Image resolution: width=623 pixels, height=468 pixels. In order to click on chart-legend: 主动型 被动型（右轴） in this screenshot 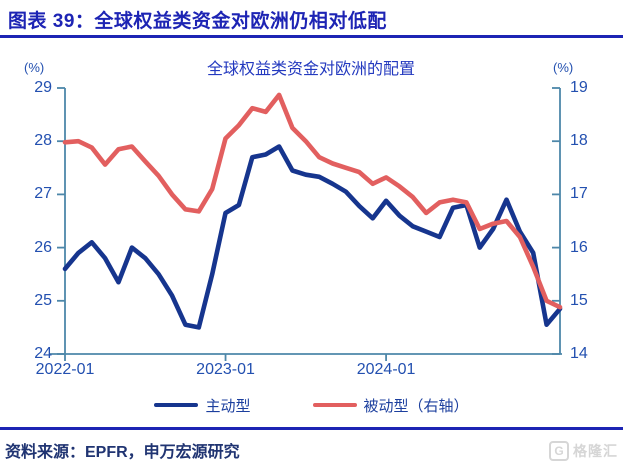, I will do `click(311, 405)`.